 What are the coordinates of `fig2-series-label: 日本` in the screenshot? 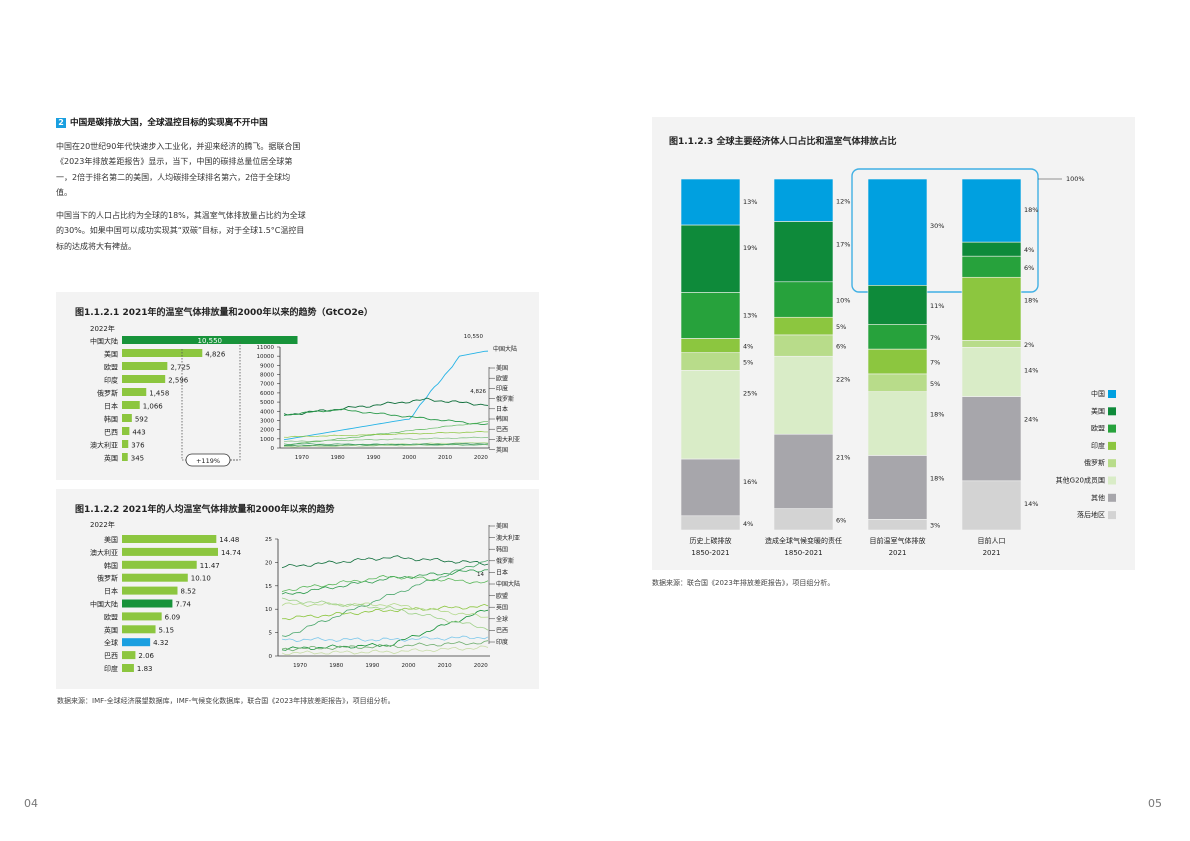 It's located at (502, 573).